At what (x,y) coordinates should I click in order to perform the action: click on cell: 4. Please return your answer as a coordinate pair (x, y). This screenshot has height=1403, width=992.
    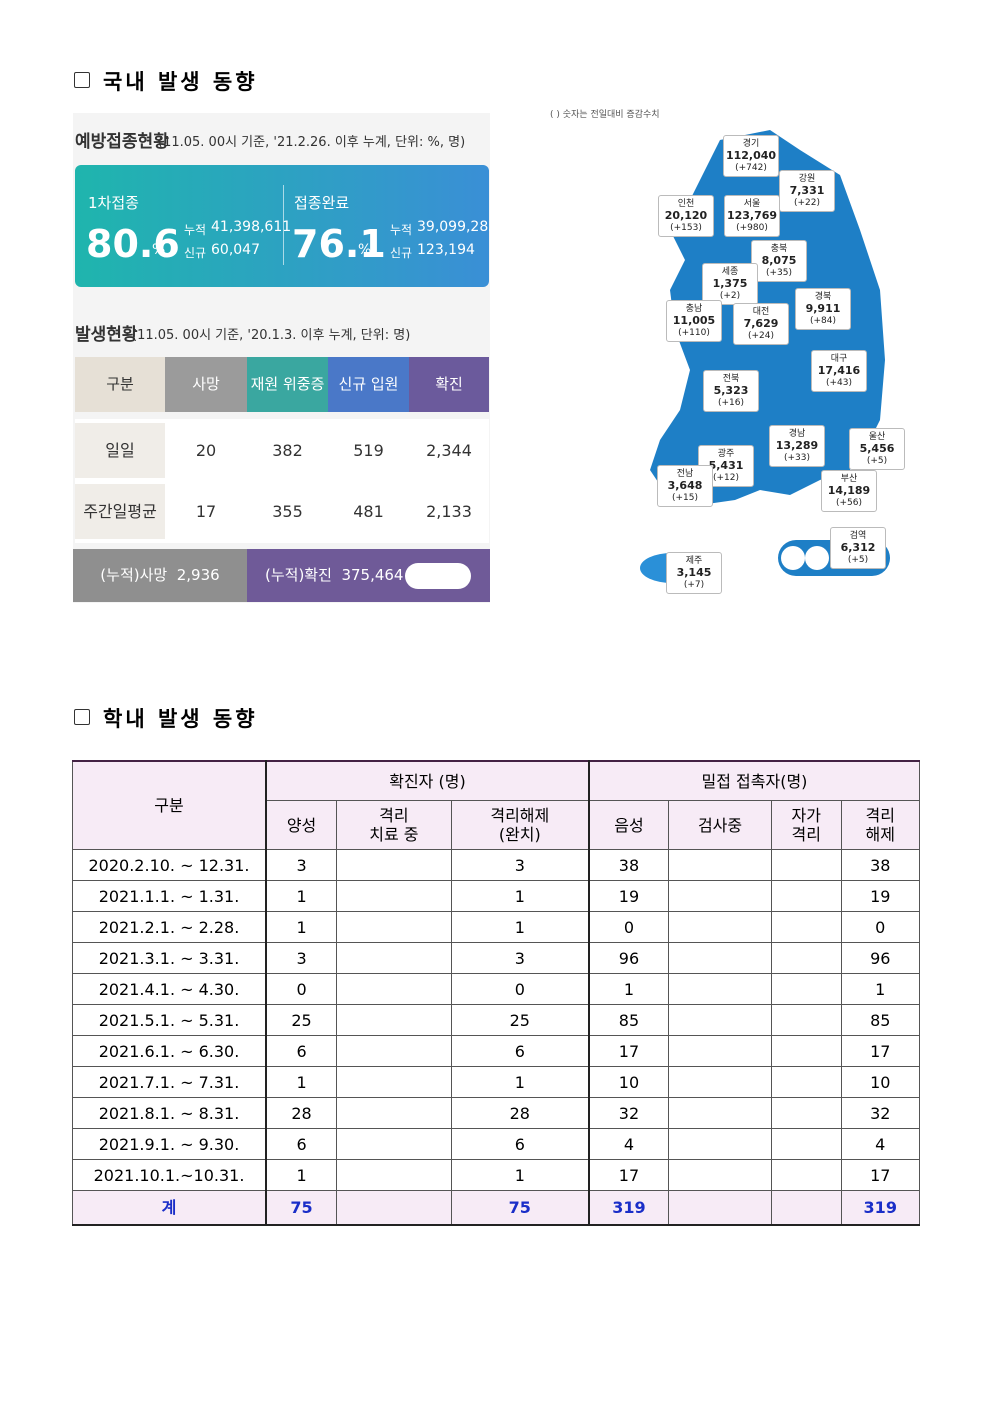
    Looking at the image, I should click on (880, 1144).